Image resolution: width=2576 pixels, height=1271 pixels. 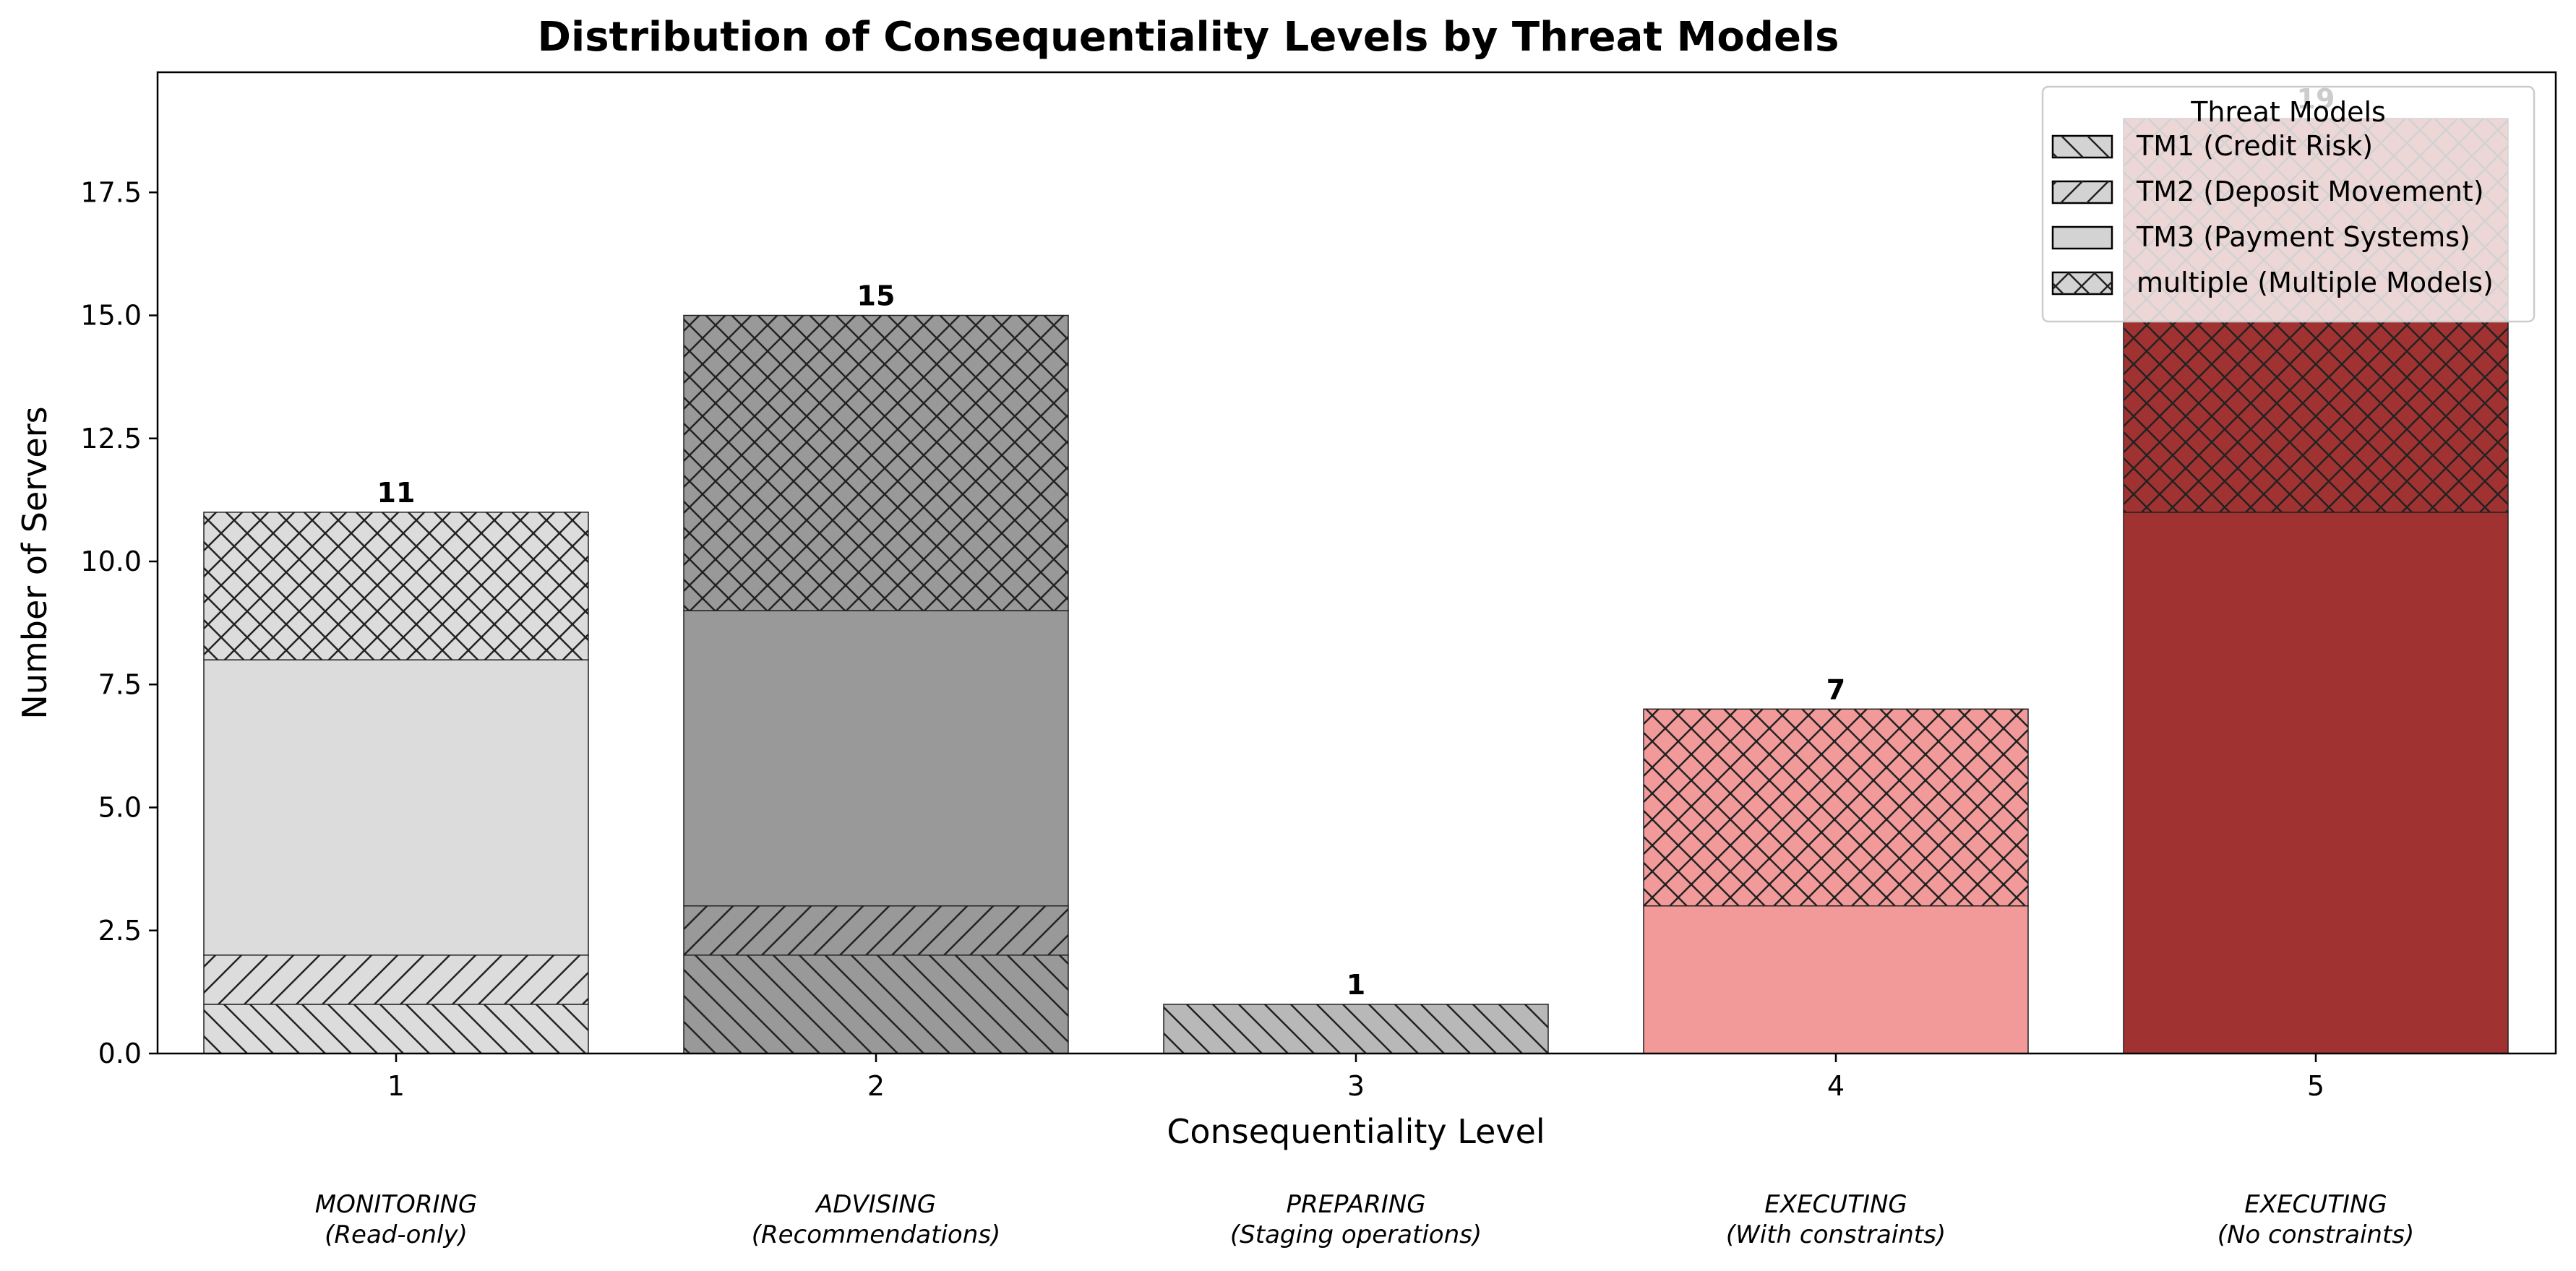 I want to click on x-tick-label: 3, so click(x=1356, y=1086).